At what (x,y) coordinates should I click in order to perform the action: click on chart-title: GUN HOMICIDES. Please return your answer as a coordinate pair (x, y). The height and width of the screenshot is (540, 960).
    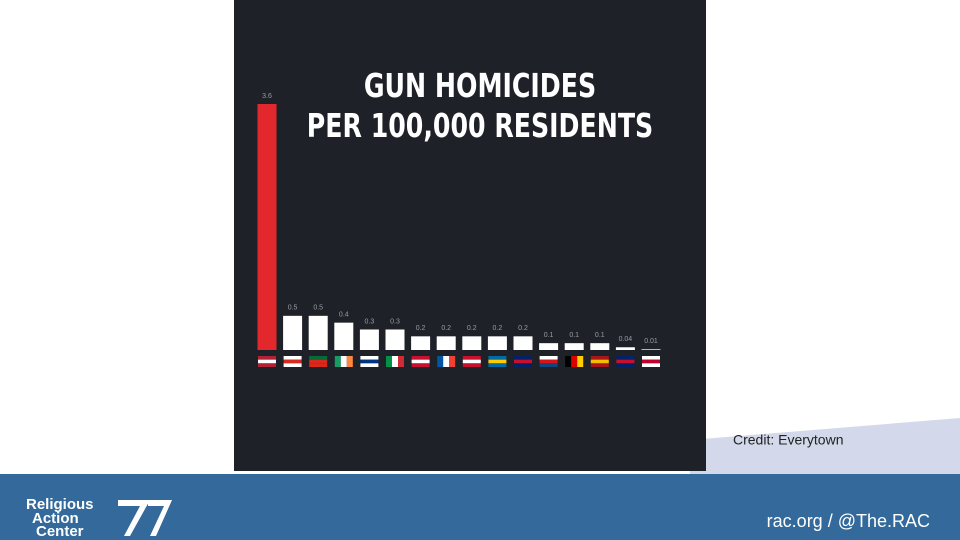
    Looking at the image, I should click on (480, 87).